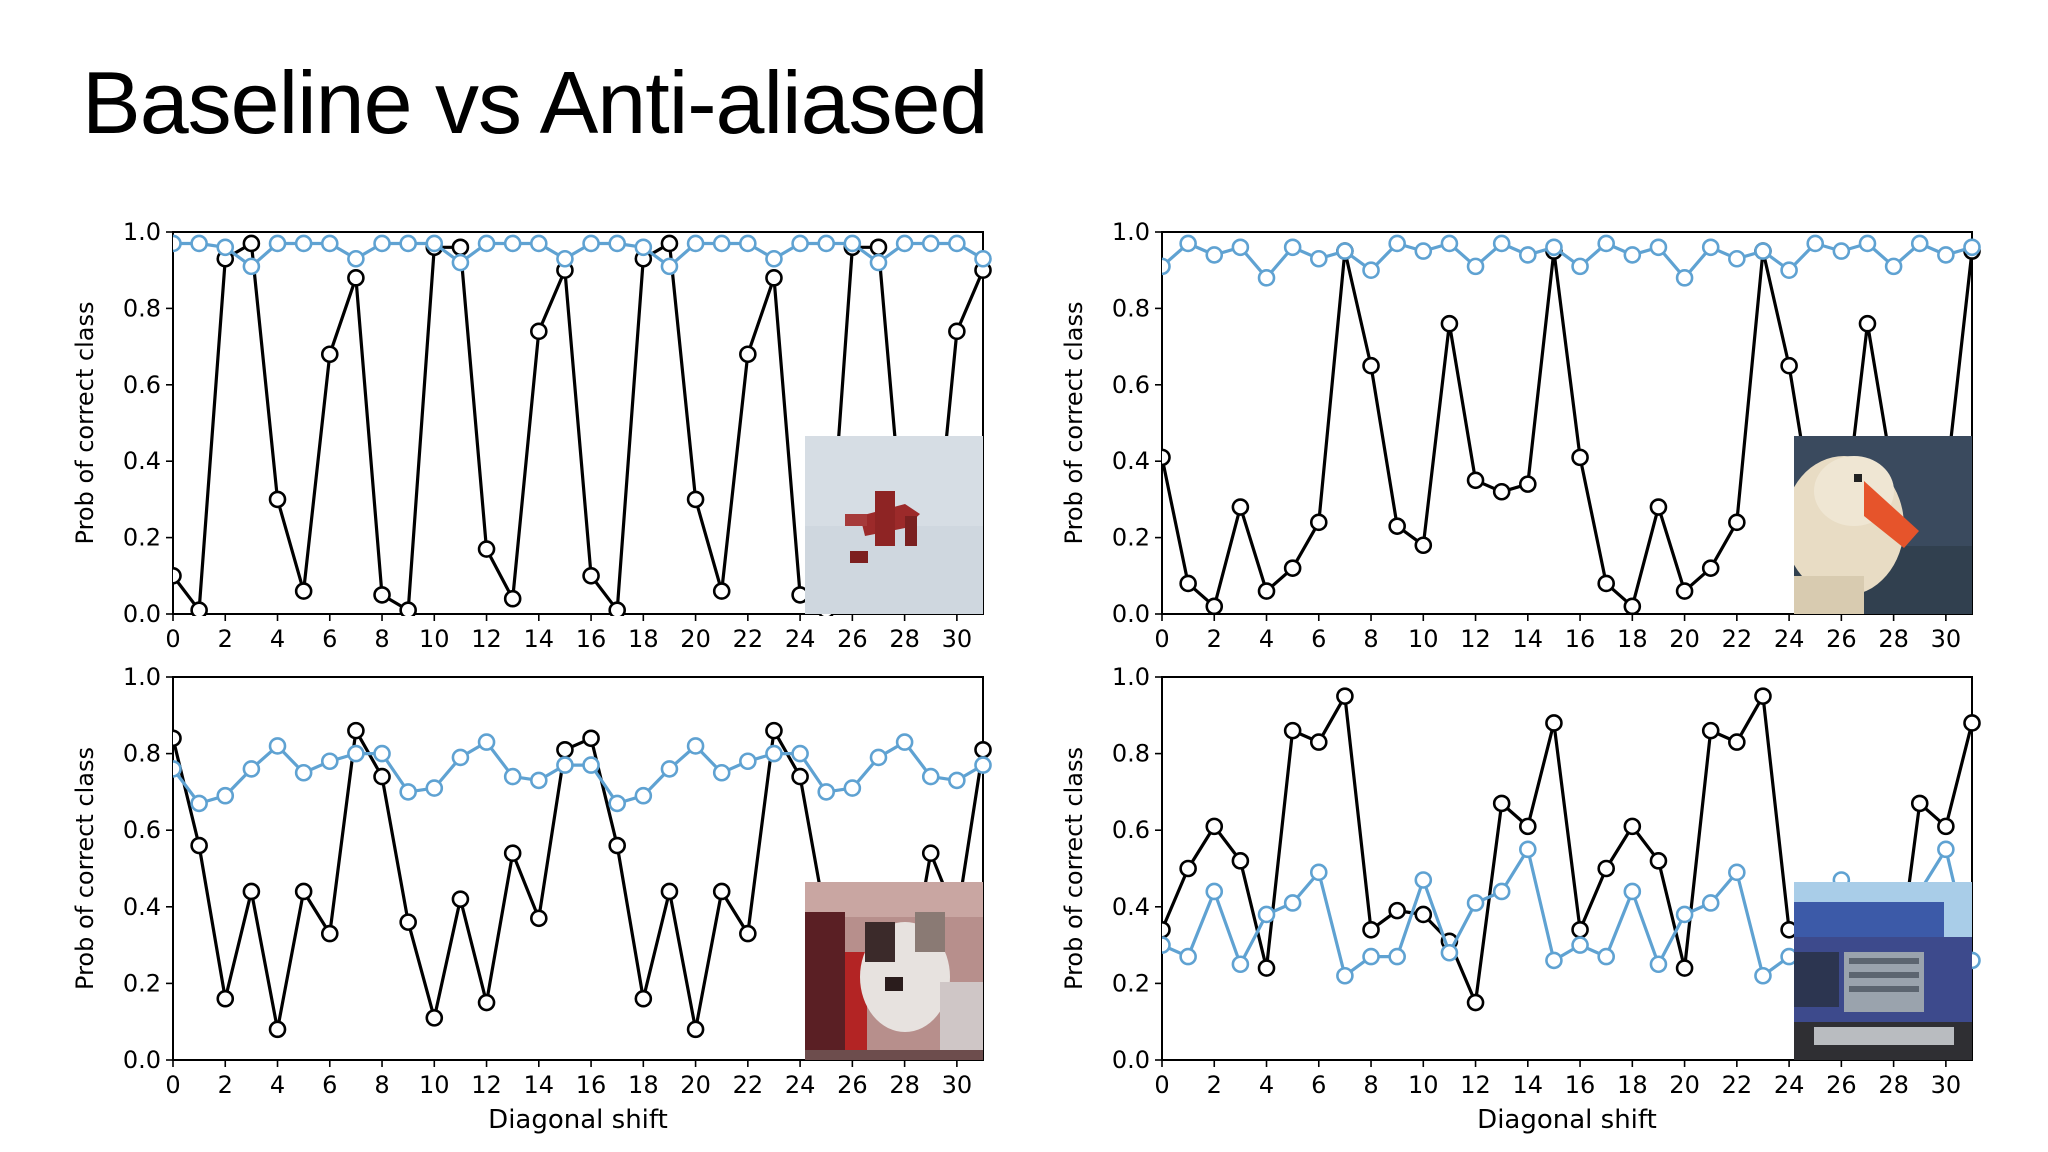  I want to click on x-tick-label: 4, so click(1266, 639).